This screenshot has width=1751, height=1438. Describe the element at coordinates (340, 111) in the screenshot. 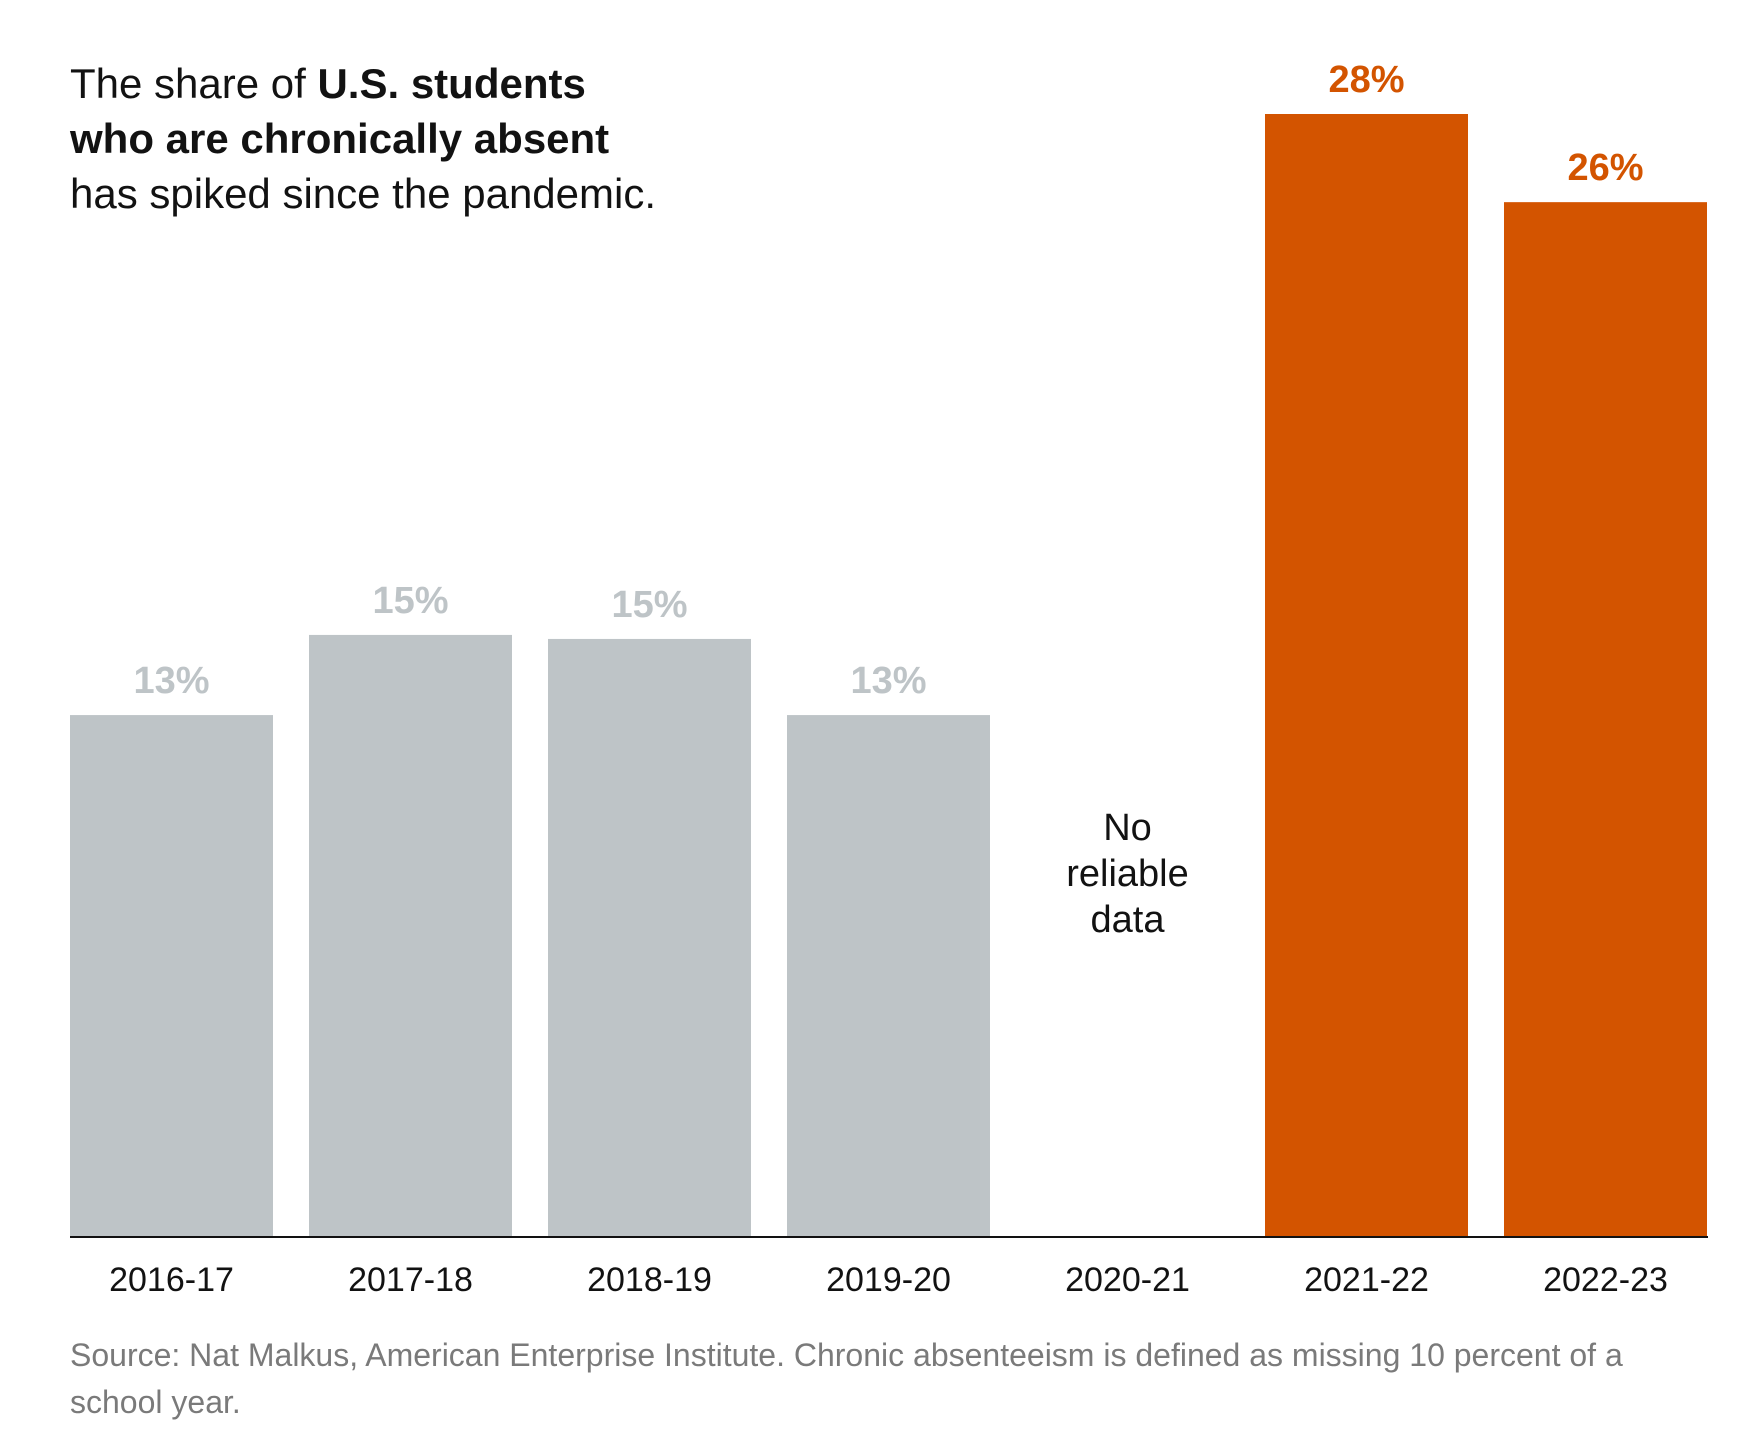

I see `headline-bold: U.S. students who are chronically absent` at that location.